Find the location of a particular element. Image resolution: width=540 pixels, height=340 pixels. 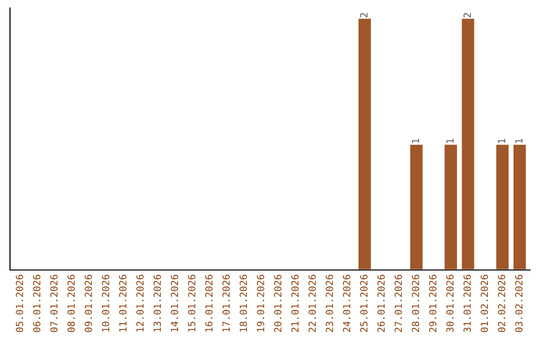

x-tick-label: 30.01.2026 is located at coordinates (450, 303).